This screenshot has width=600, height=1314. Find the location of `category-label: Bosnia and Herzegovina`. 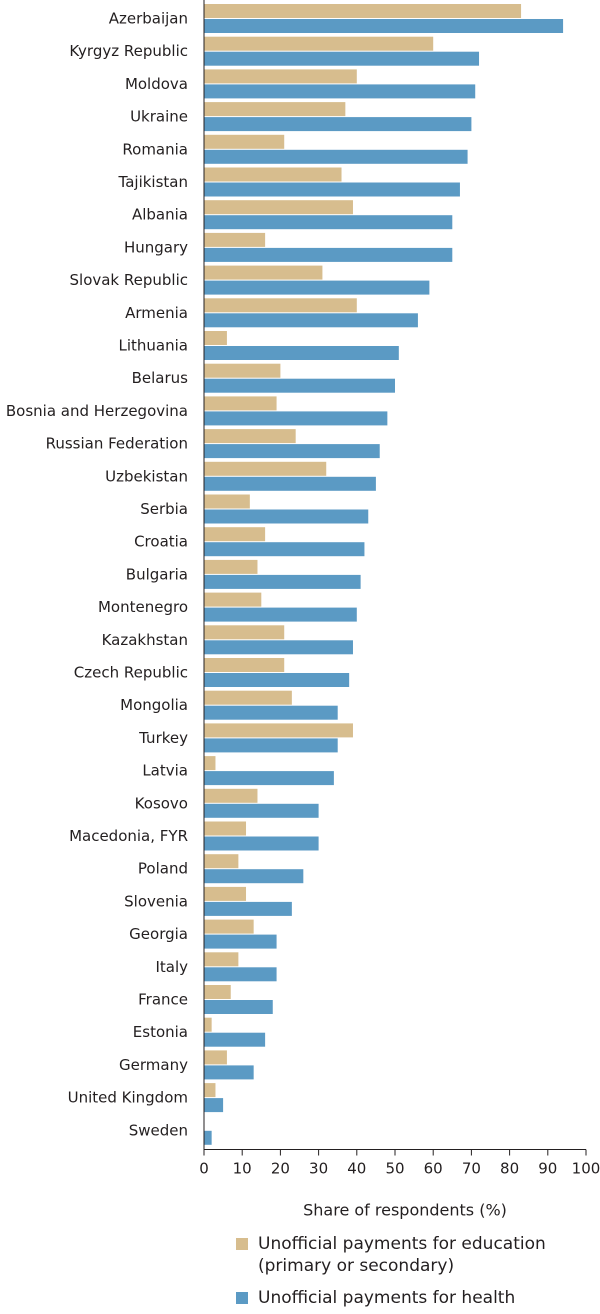

category-label: Bosnia and Herzegovina is located at coordinates (97, 411).